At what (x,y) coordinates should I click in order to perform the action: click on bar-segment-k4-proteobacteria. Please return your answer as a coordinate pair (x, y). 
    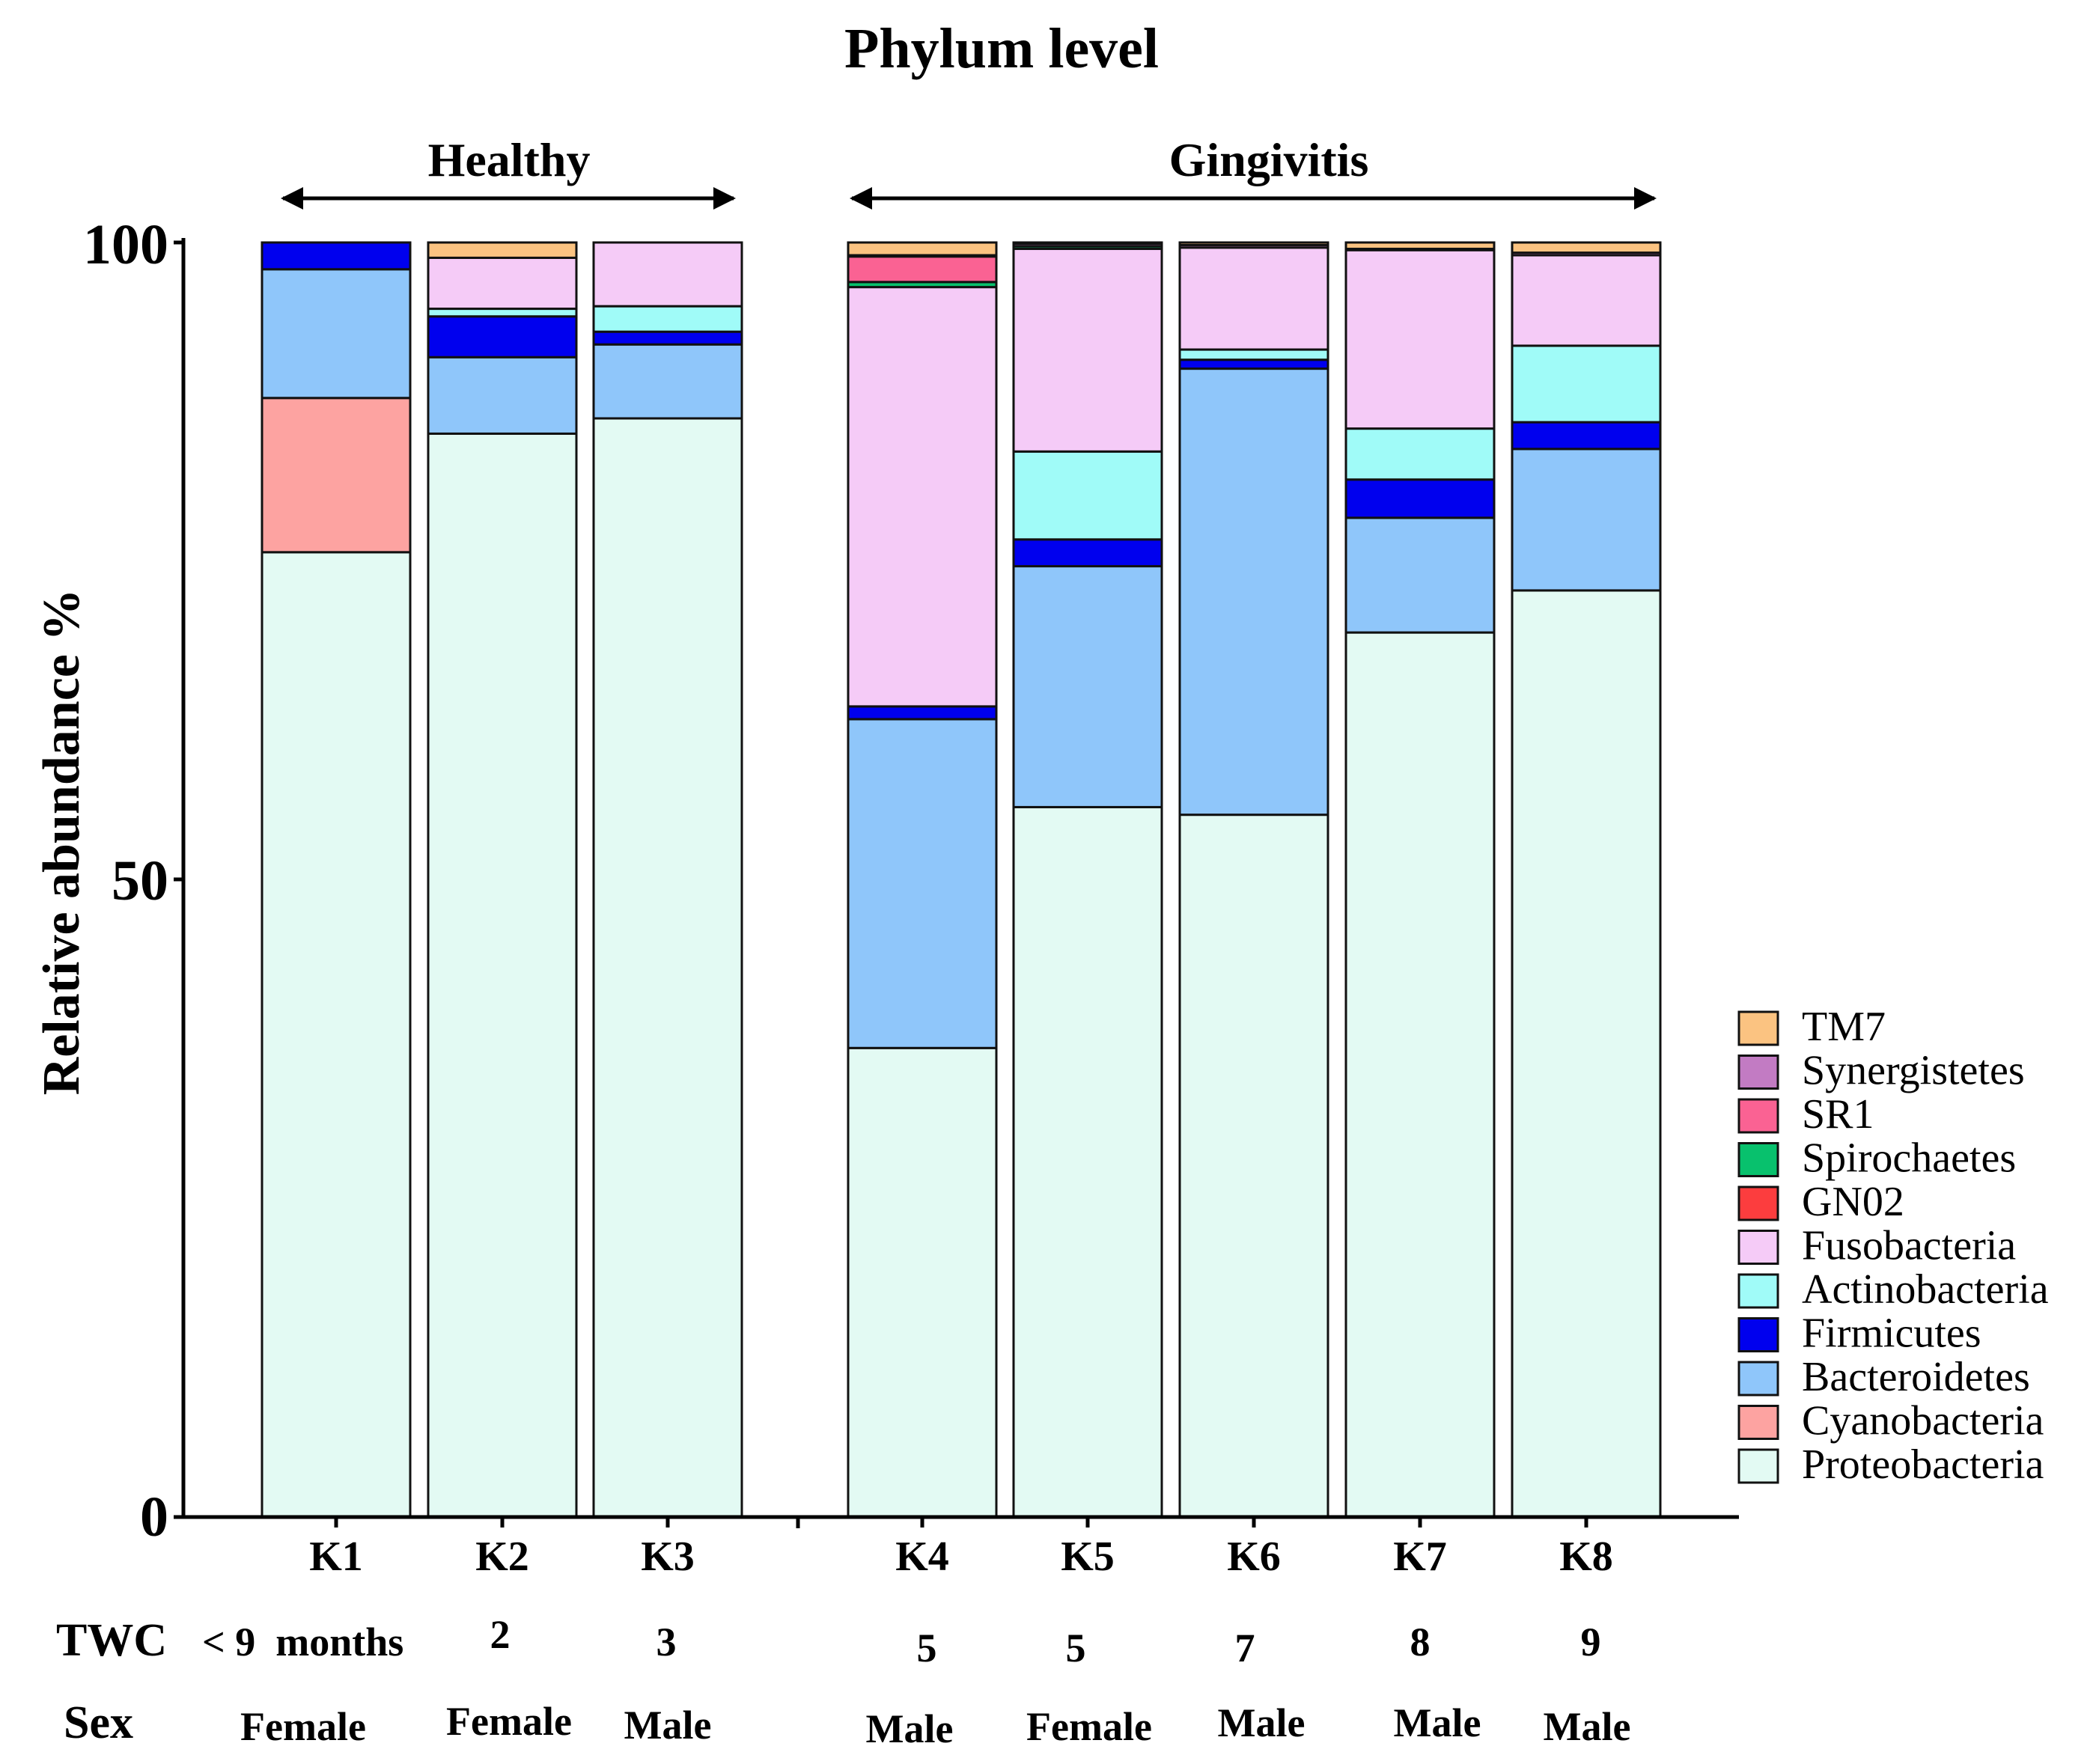
    Looking at the image, I should click on (922, 1282).